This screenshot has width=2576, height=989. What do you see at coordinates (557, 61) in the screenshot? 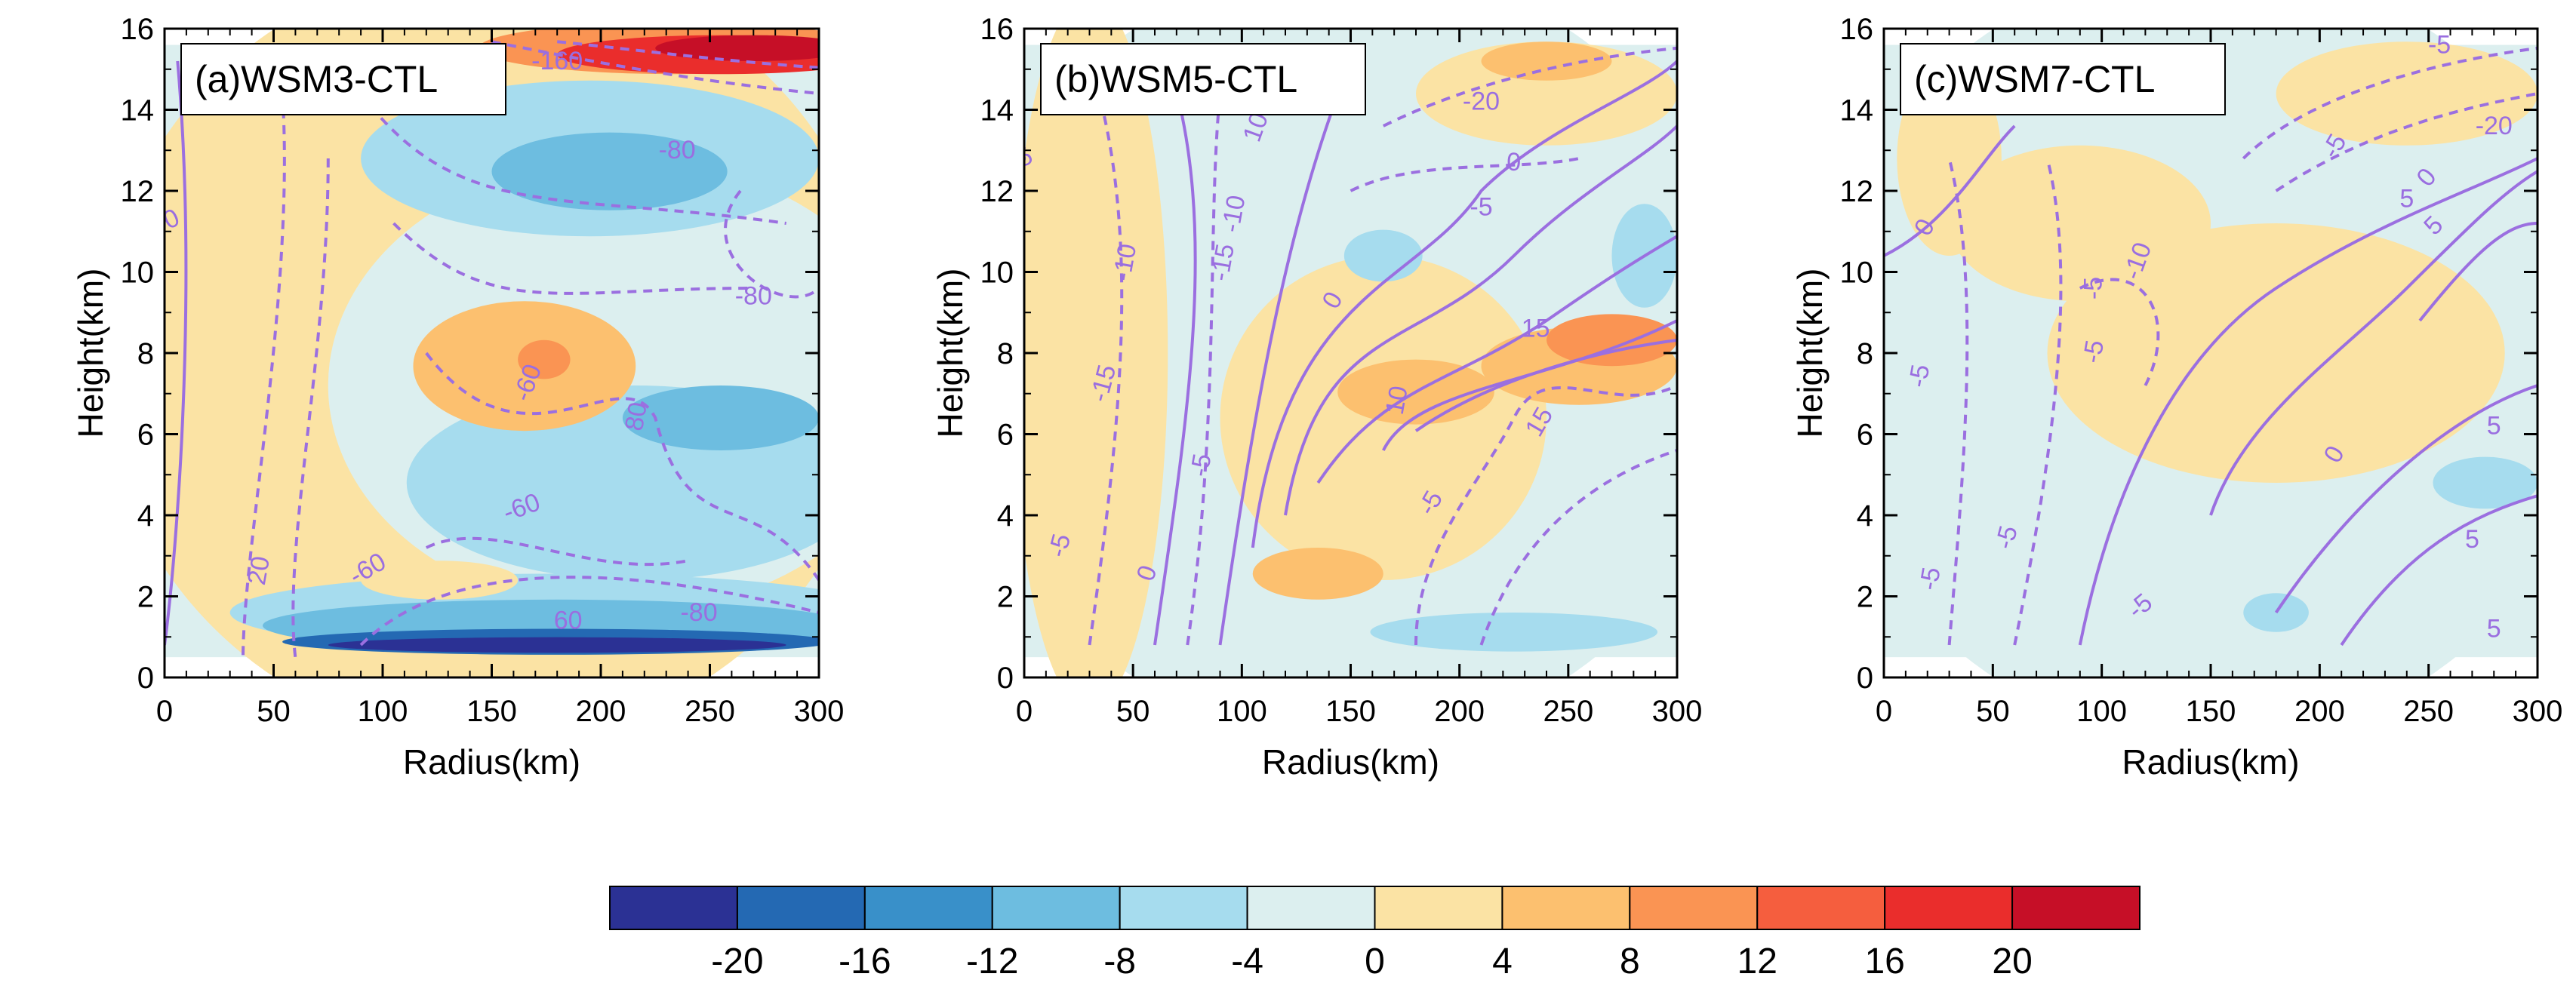
I see `contour-label: -160` at bounding box center [557, 61].